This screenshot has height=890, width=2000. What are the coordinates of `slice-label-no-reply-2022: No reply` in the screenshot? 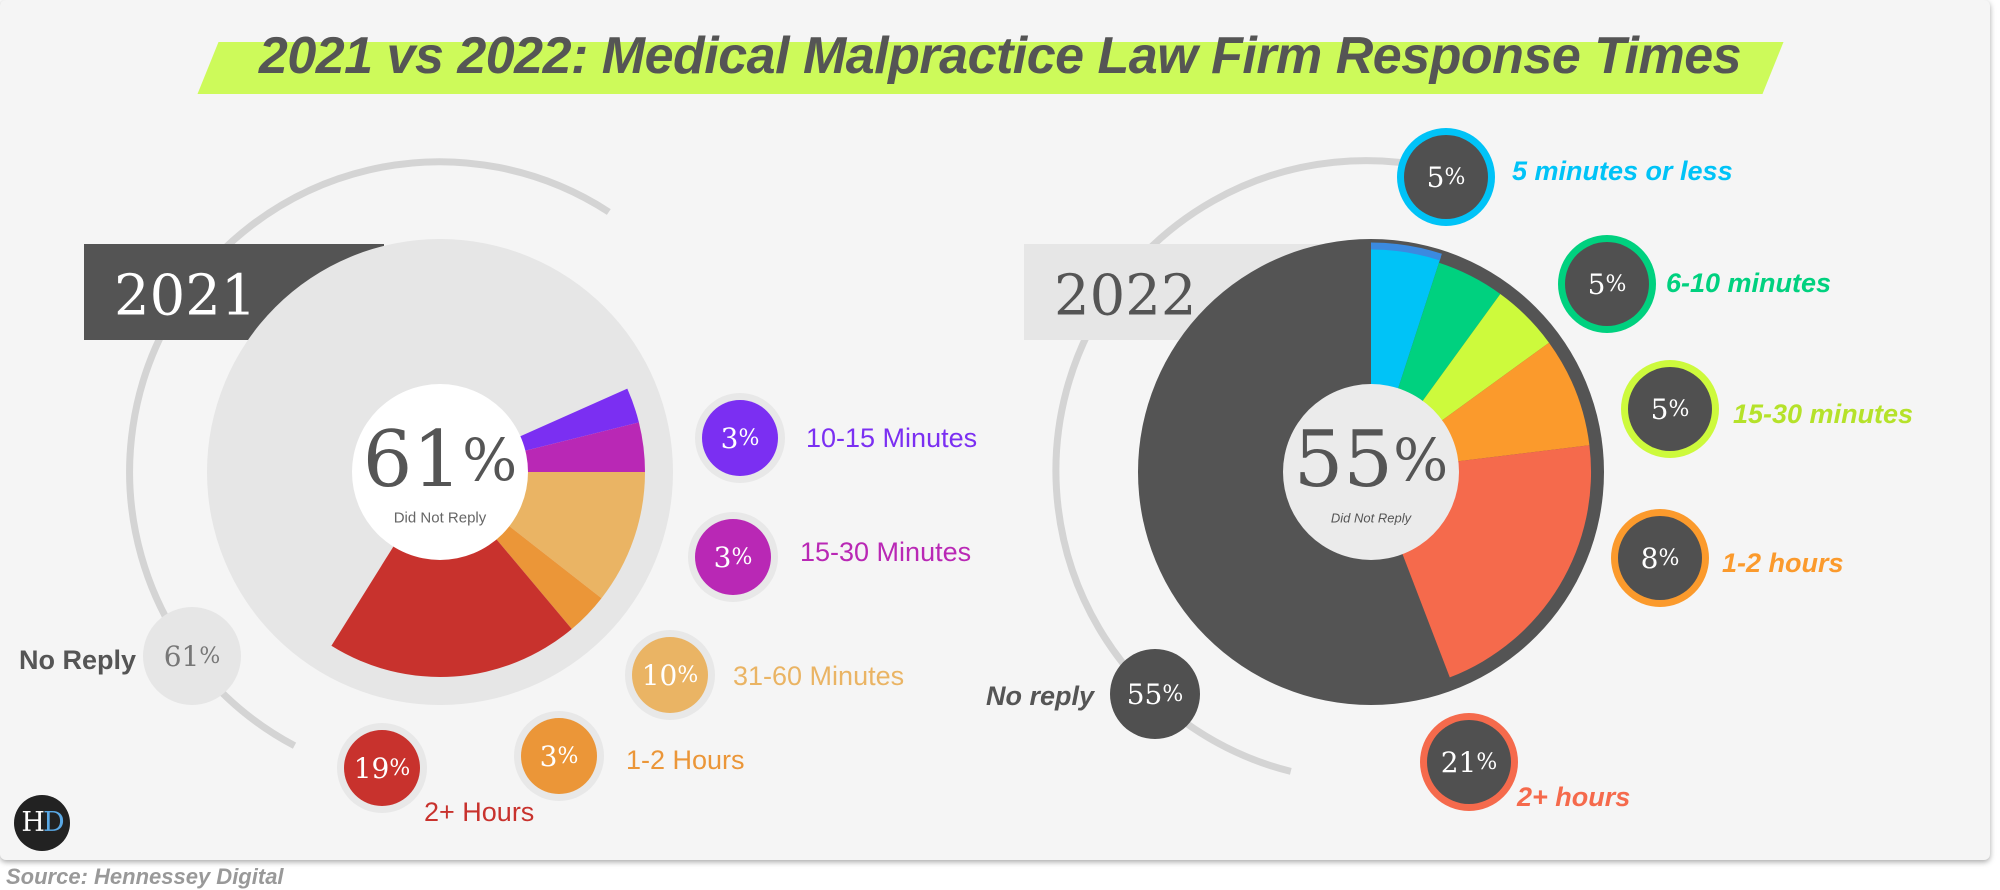 It's located at (1041, 696).